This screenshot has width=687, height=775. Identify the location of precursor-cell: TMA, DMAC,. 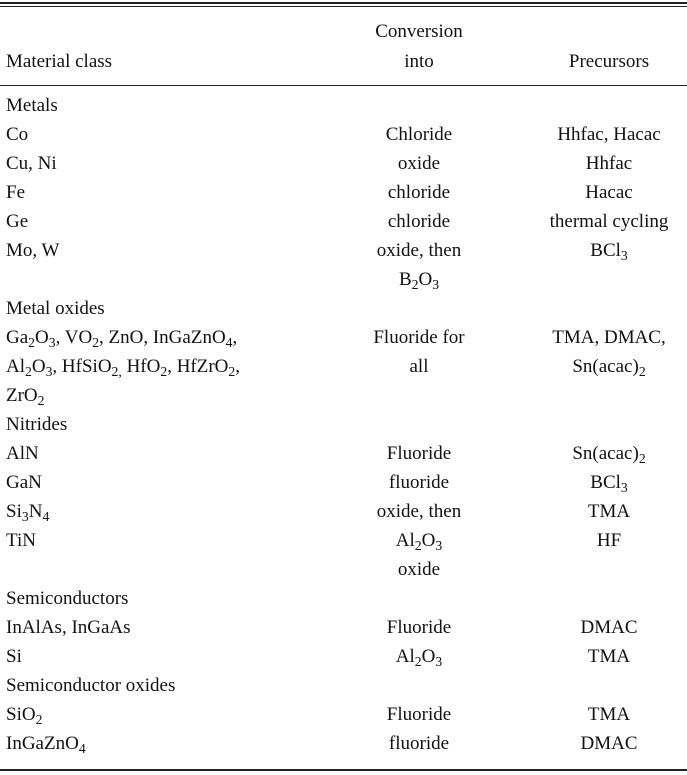
(609, 337).